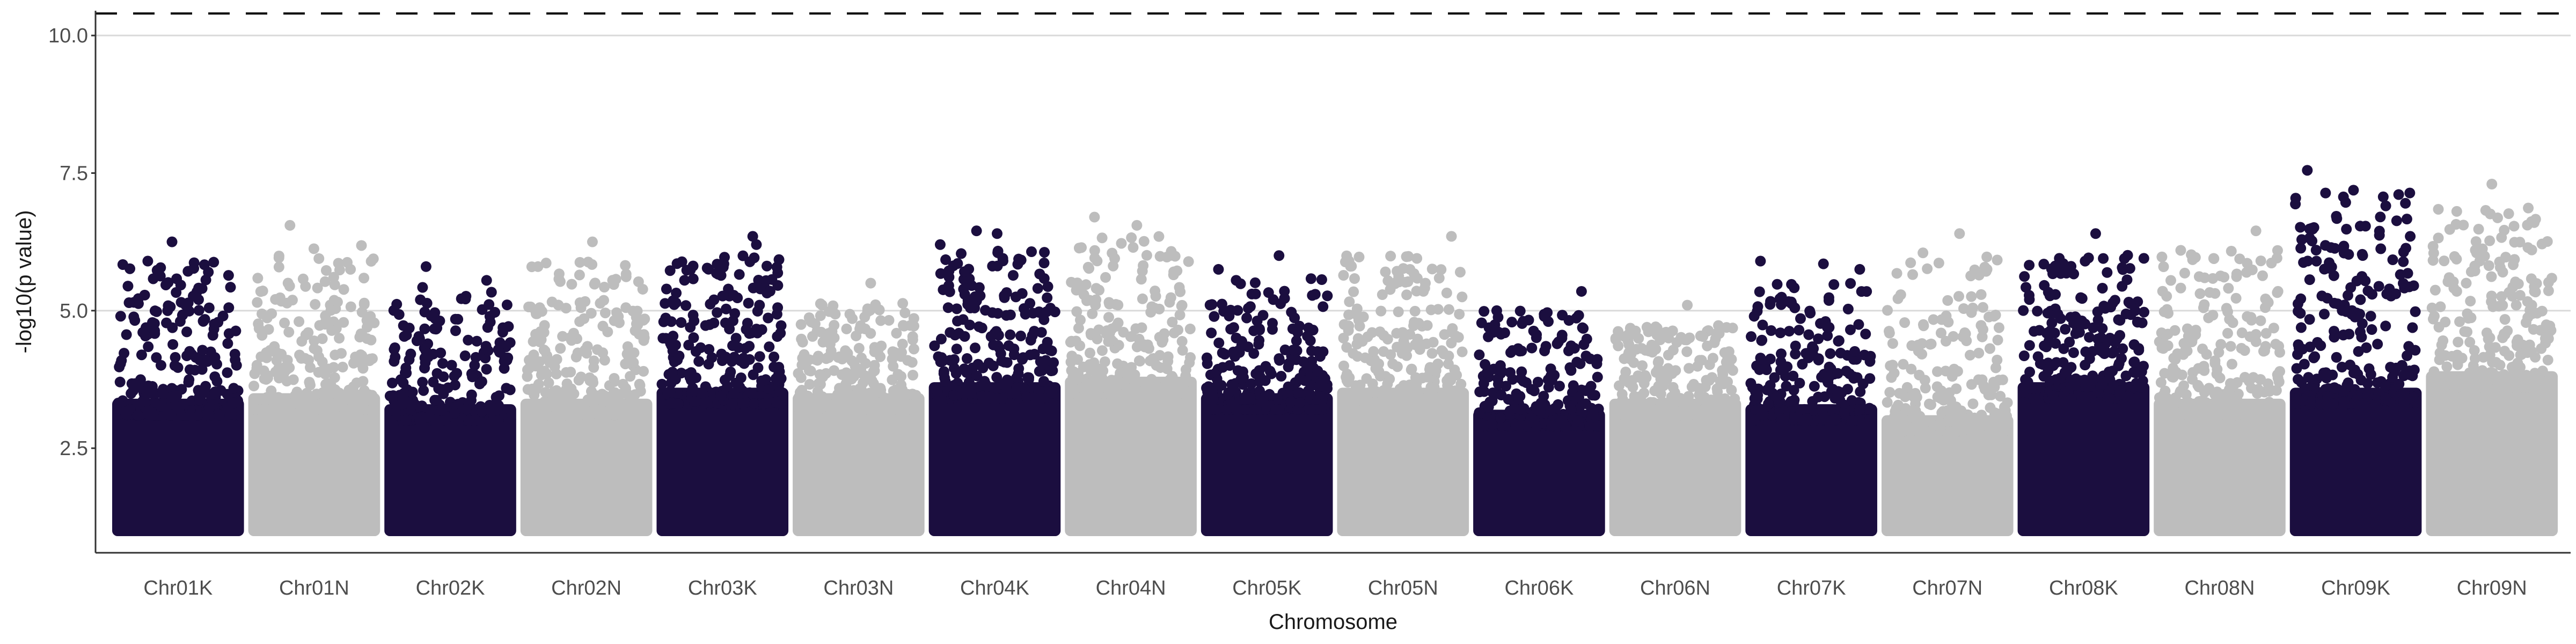  What do you see at coordinates (722, 588) in the screenshot?
I see `x-tick-label: Chr03K` at bounding box center [722, 588].